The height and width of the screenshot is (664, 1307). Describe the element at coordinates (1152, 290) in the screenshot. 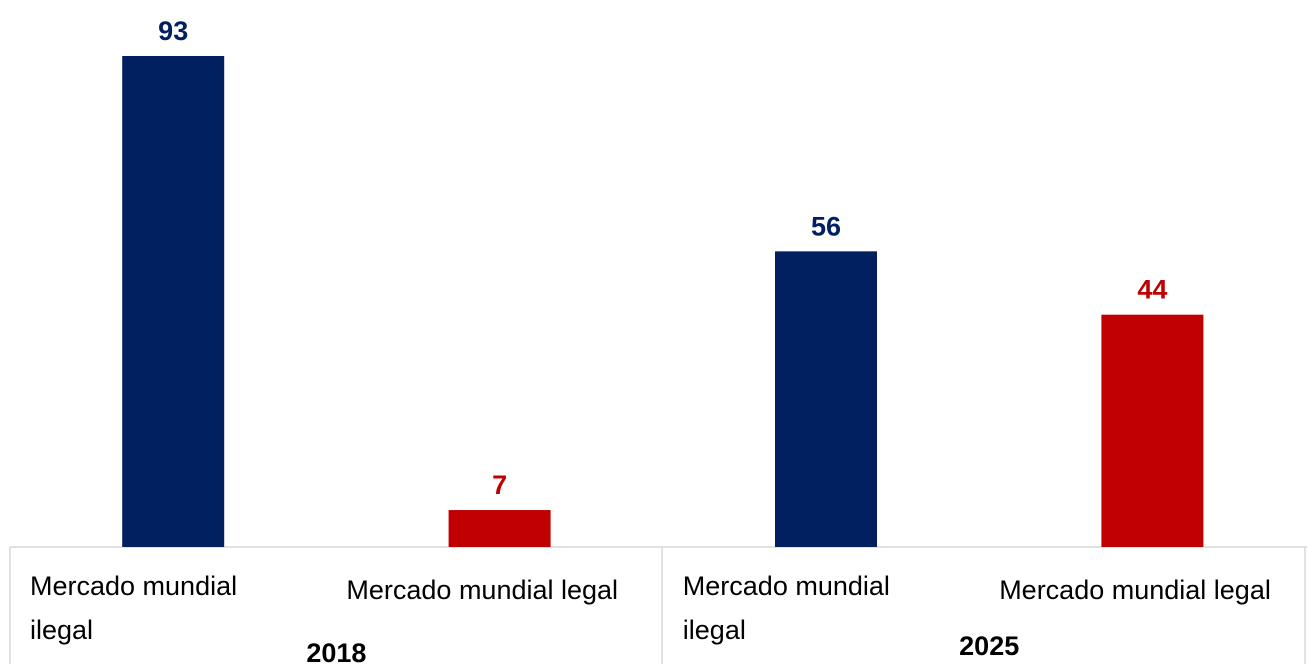

I see `data-label: 44` at that location.